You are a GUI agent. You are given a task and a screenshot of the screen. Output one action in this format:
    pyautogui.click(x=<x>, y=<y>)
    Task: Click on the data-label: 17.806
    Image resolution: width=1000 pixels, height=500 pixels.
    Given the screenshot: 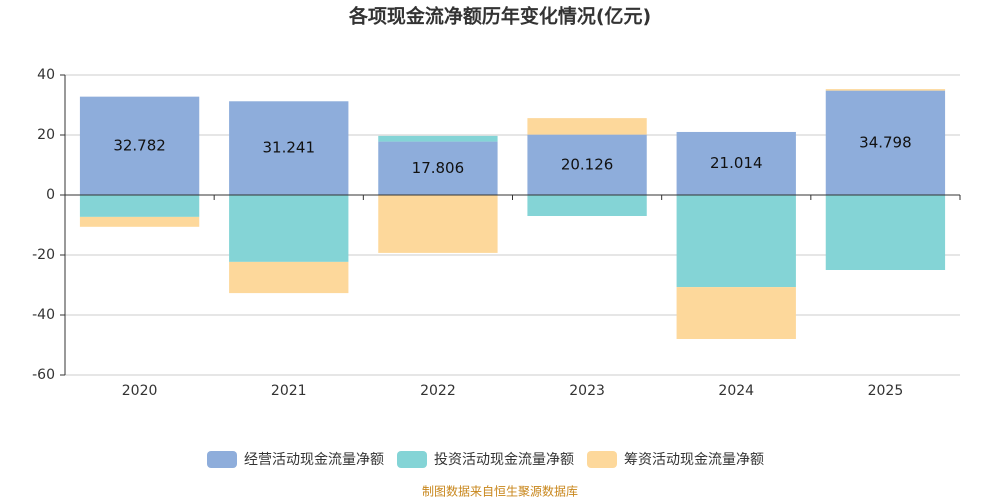 What is the action you would take?
    pyautogui.click(x=438, y=168)
    